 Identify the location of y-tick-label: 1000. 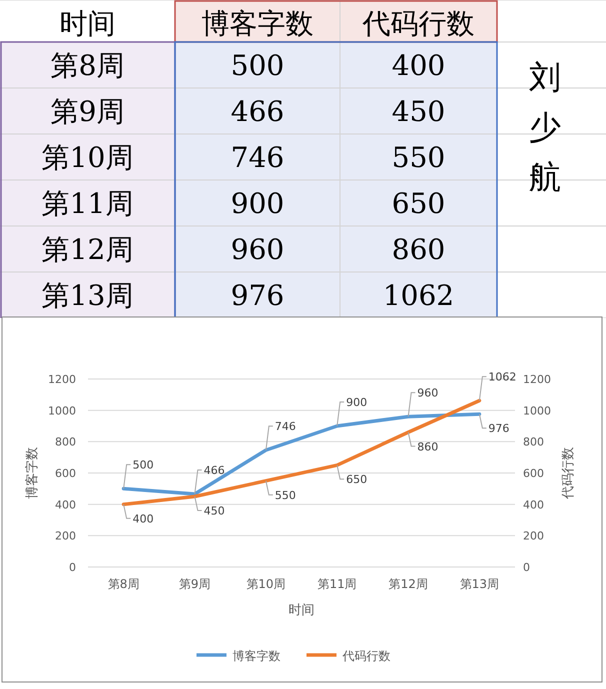
(62, 411).